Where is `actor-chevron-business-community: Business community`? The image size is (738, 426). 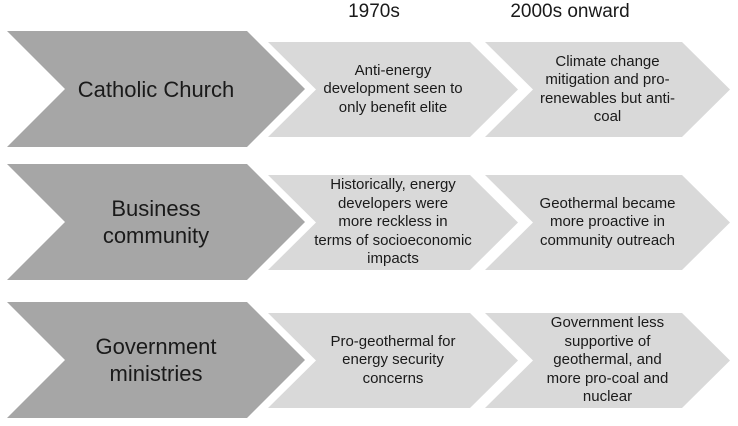
actor-chevron-business-community: Business community is located at coordinates (156, 222).